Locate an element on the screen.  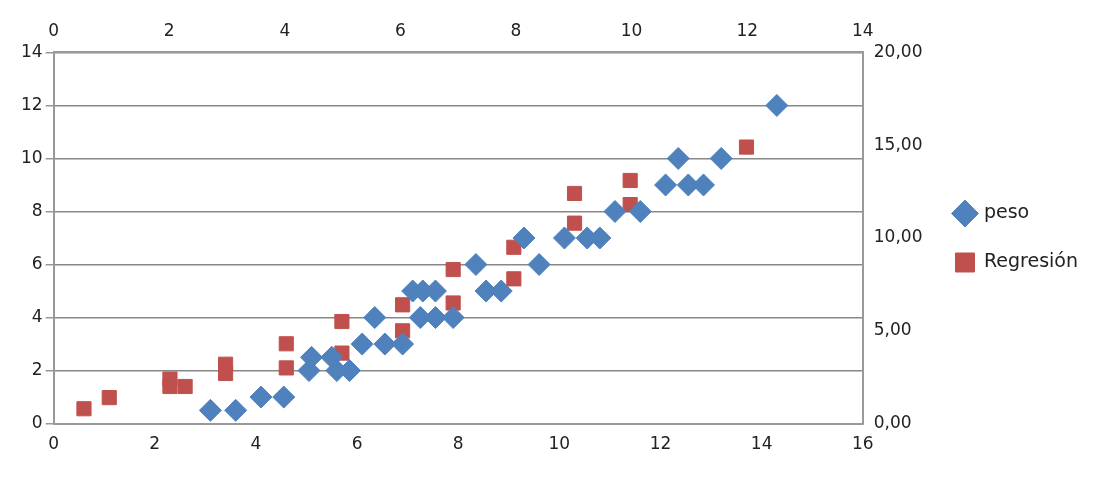
x-tick-label: 6 is located at coordinates (357, 443).